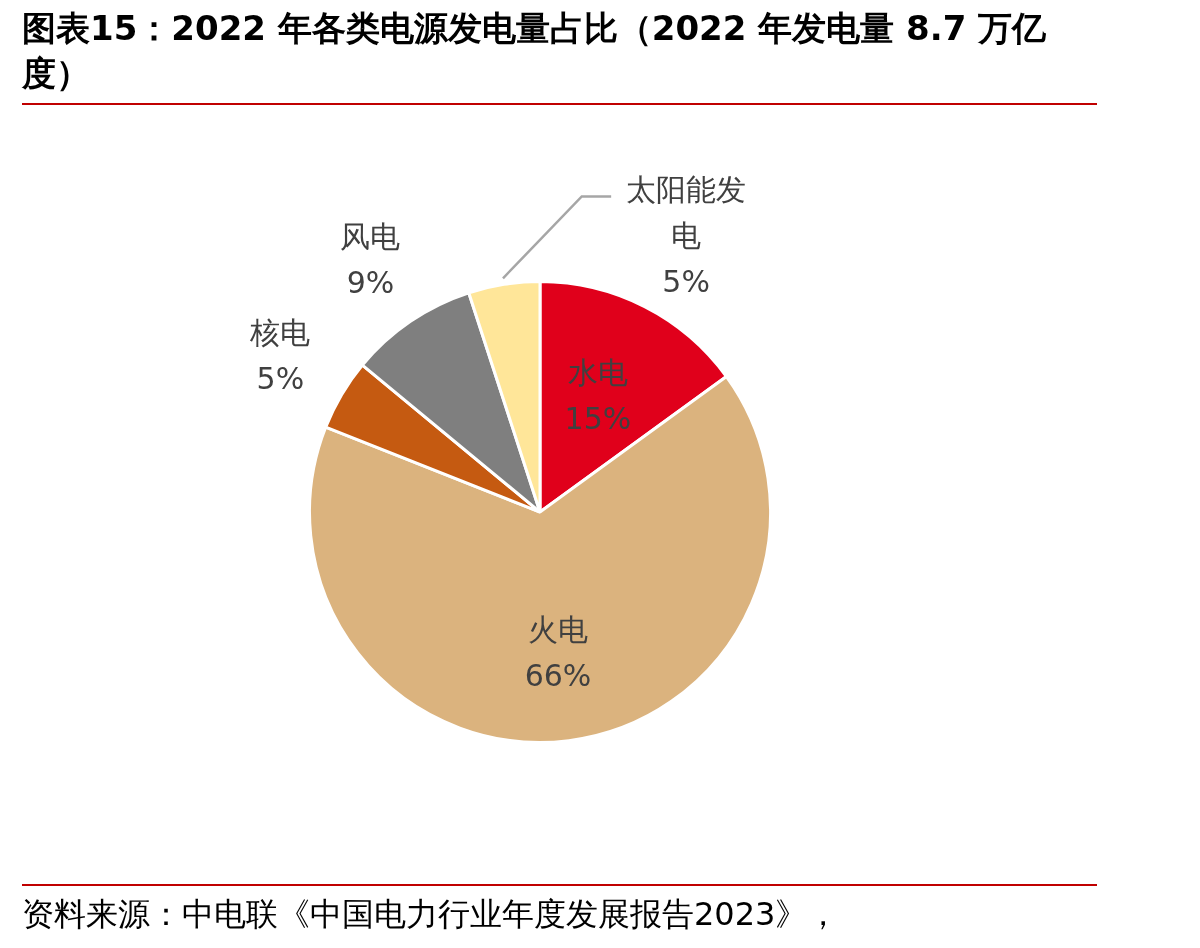 The image size is (1200, 948). Describe the element at coordinates (280, 333) in the screenshot. I see `slice-label: 核电` at that location.